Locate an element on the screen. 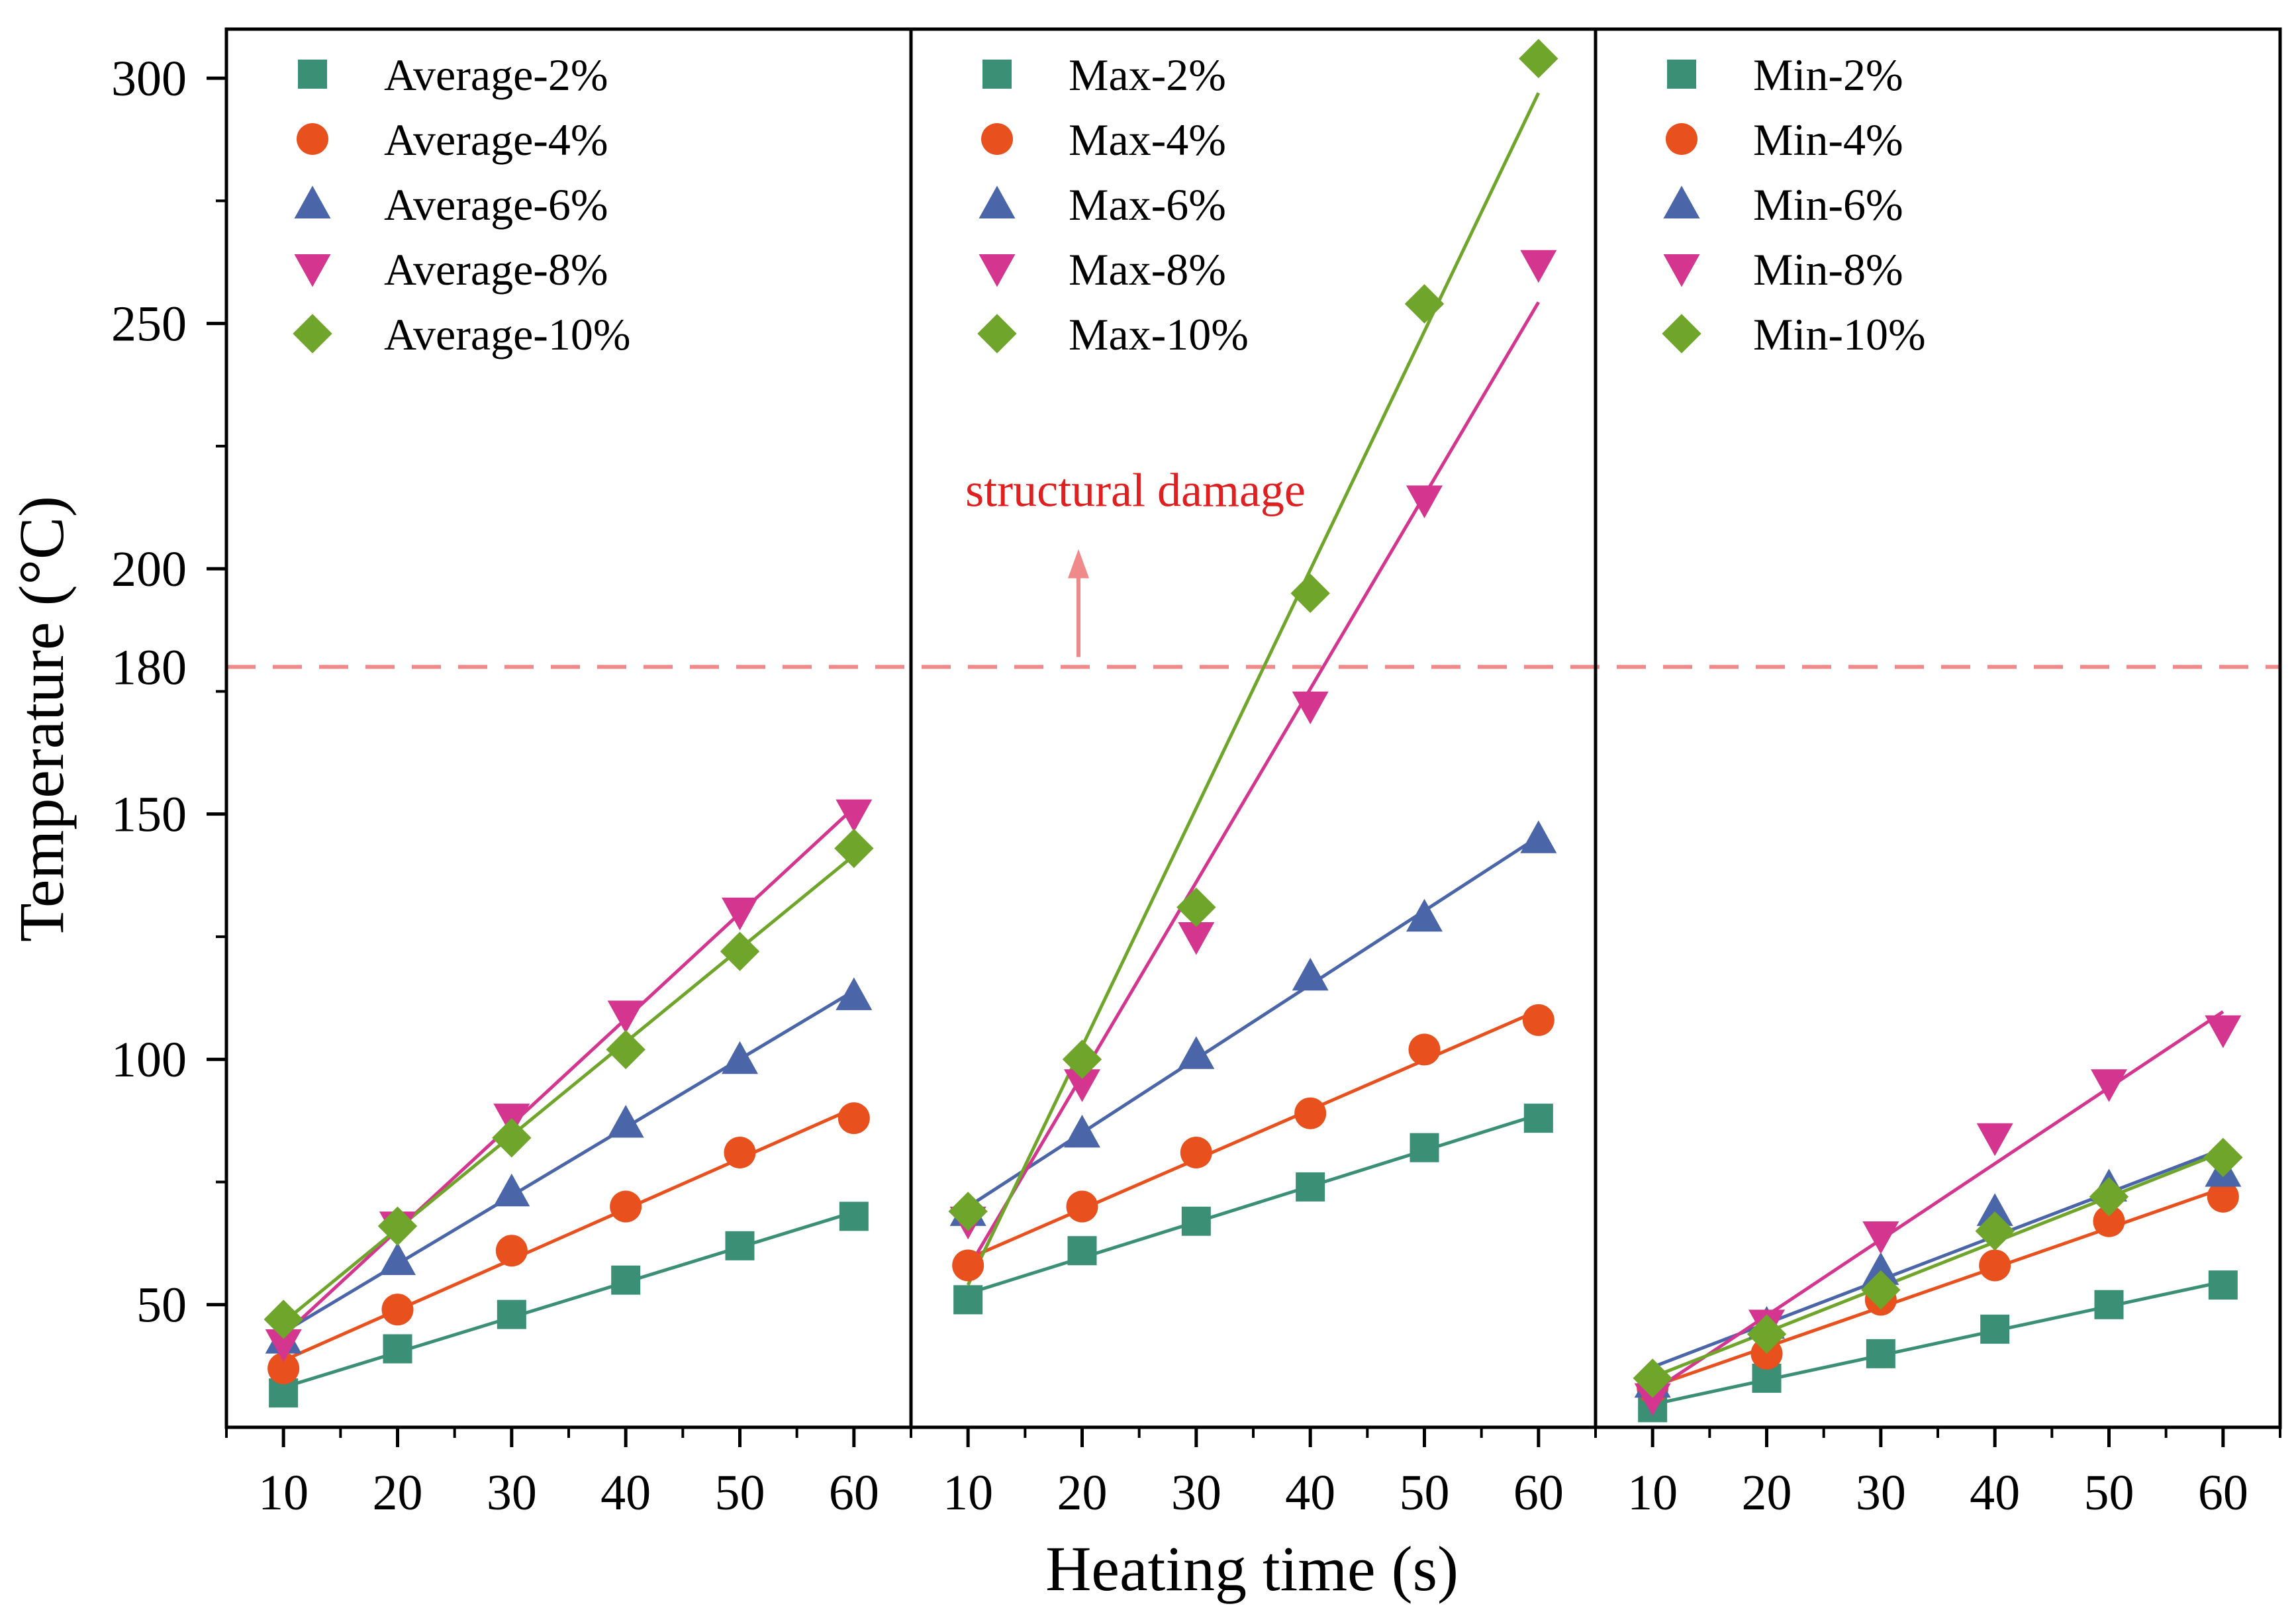 The image size is (2296, 1610). legend-marker-max-6pct is located at coordinates (997, 202).